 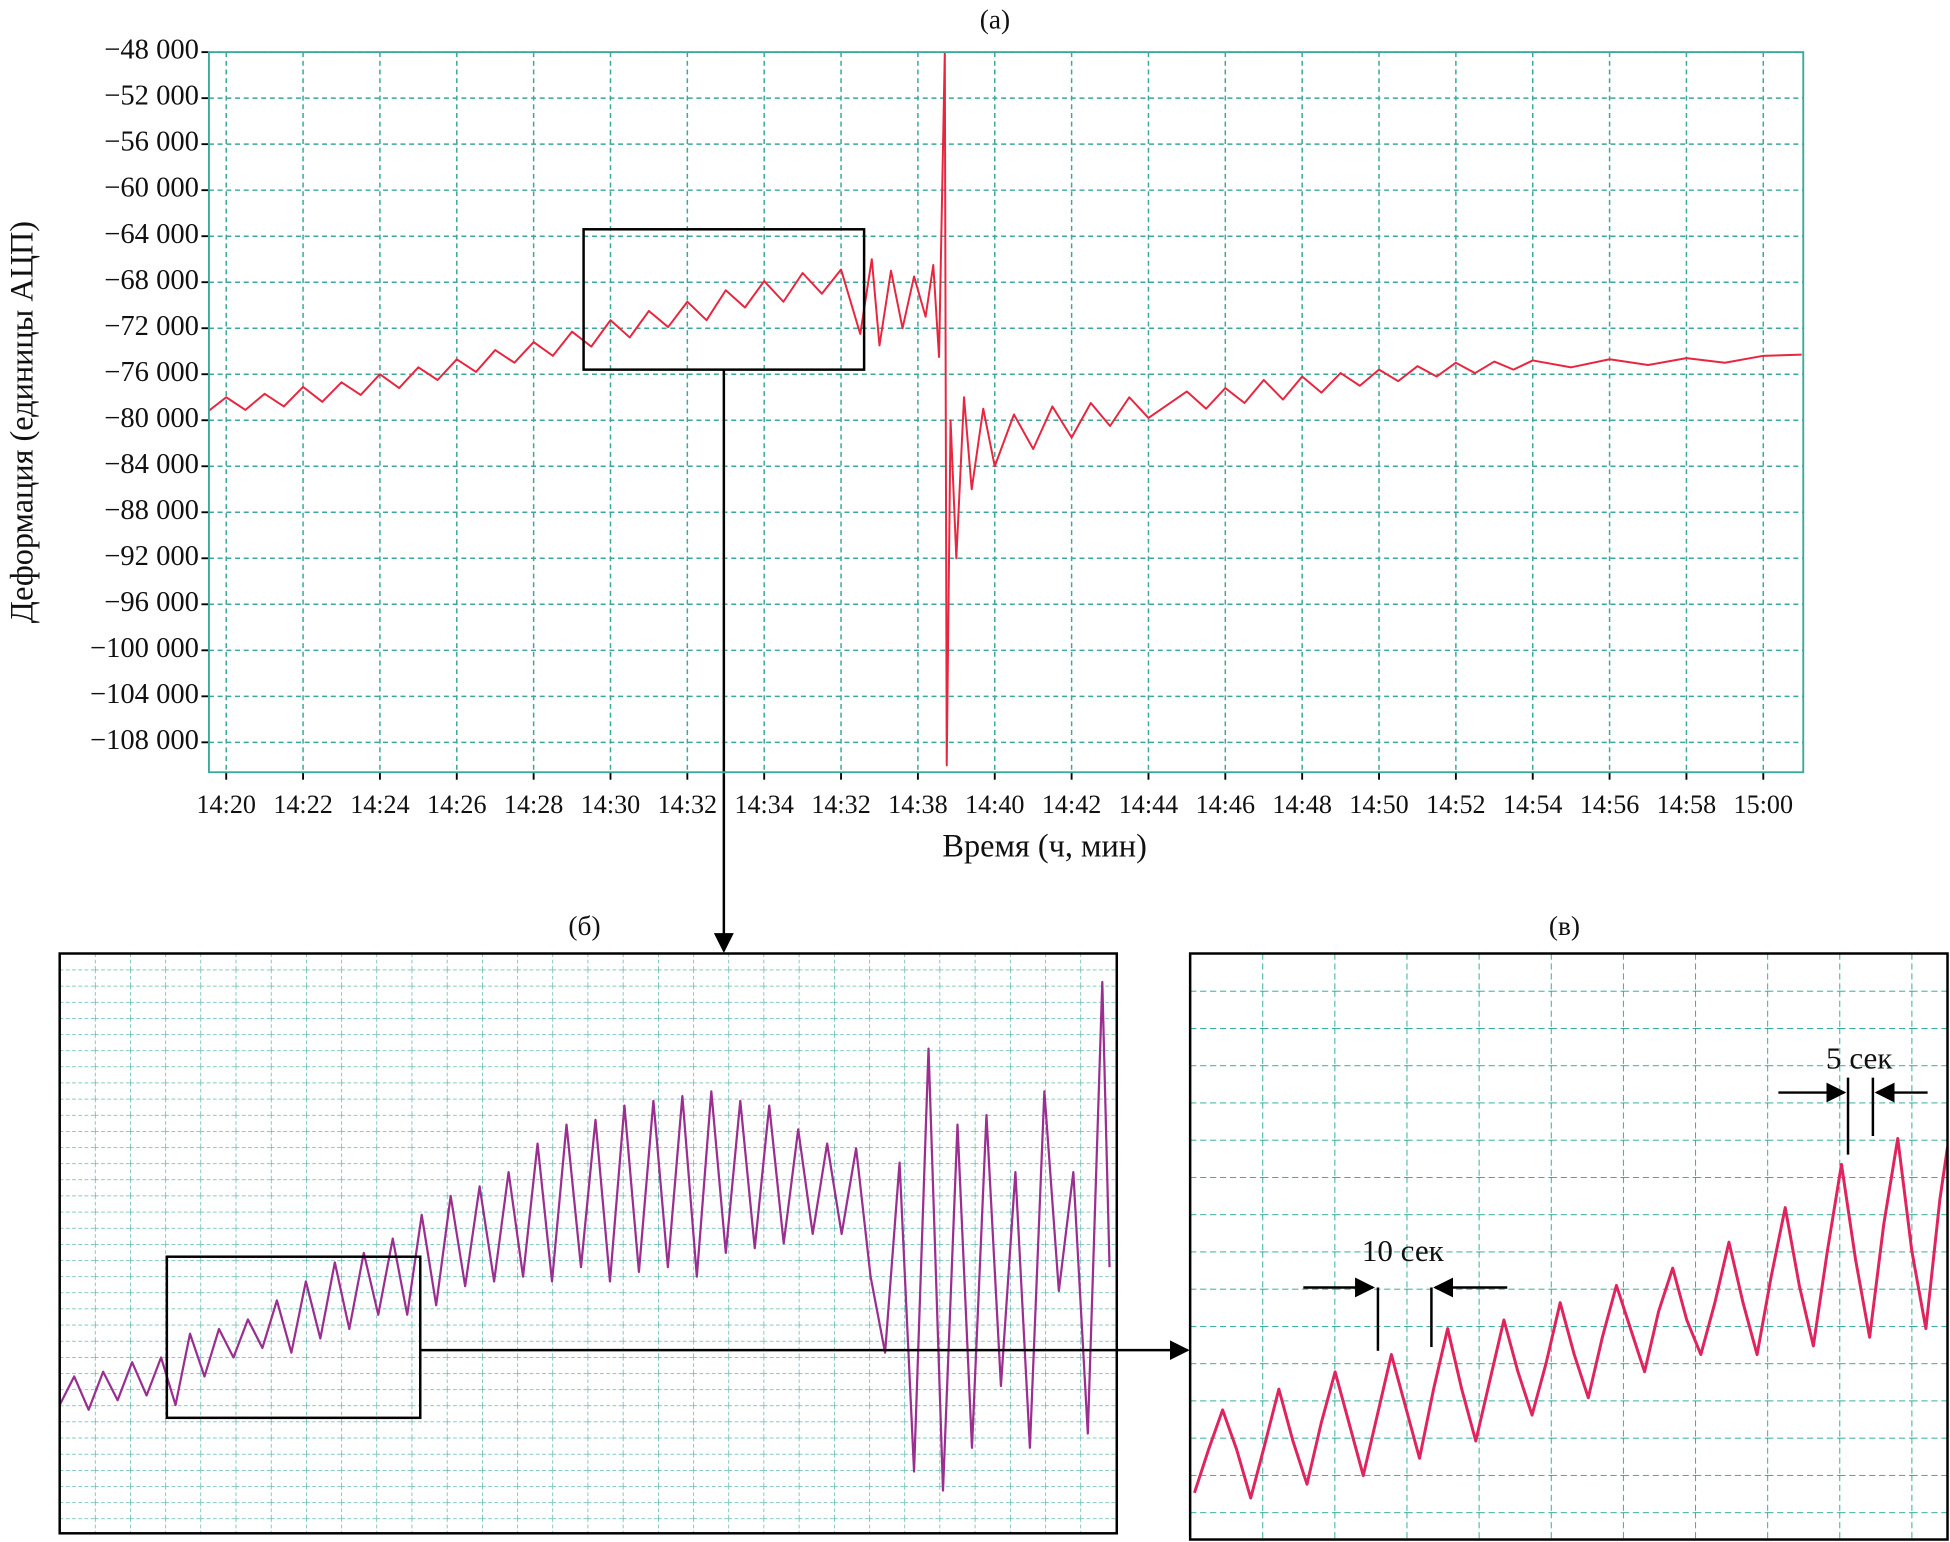 What do you see at coordinates (151, 464) in the screenshot?
I see `y-tick-label: −84 000` at bounding box center [151, 464].